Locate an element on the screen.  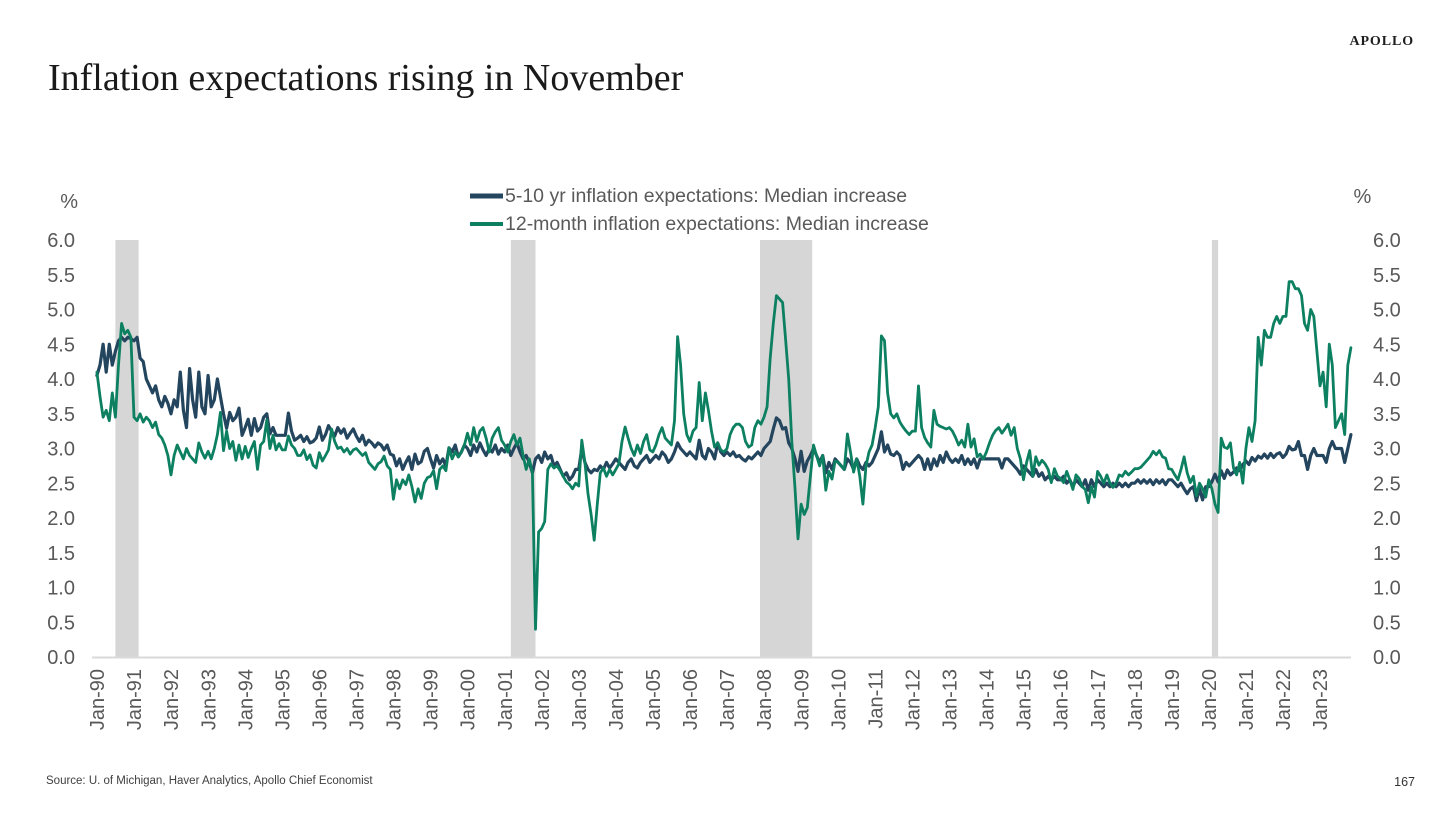
svg-text: Jan-90 is located at coordinates (98, 699).